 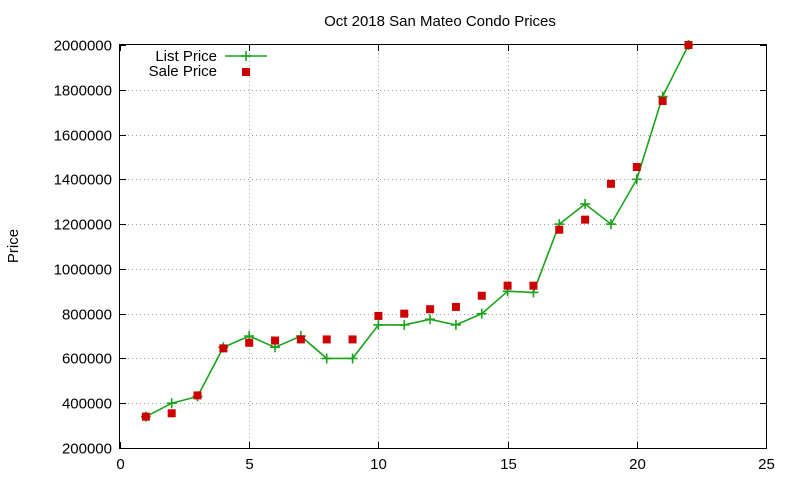 I want to click on y-tick-label: 1800000, so click(x=83, y=91).